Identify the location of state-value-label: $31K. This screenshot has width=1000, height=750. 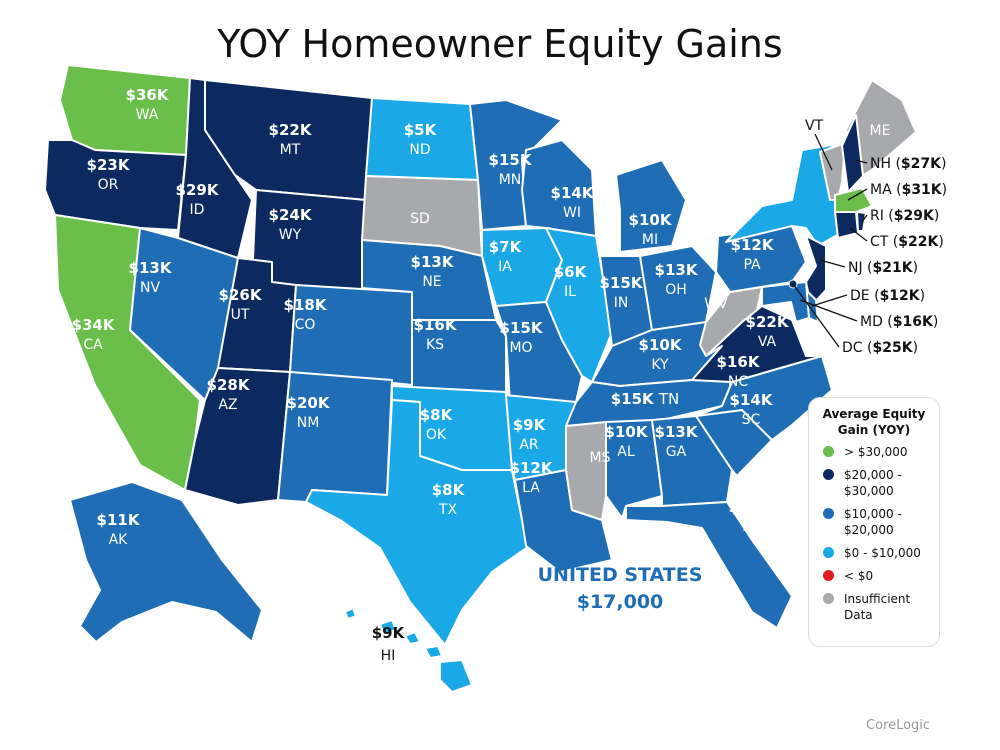
(922, 190).